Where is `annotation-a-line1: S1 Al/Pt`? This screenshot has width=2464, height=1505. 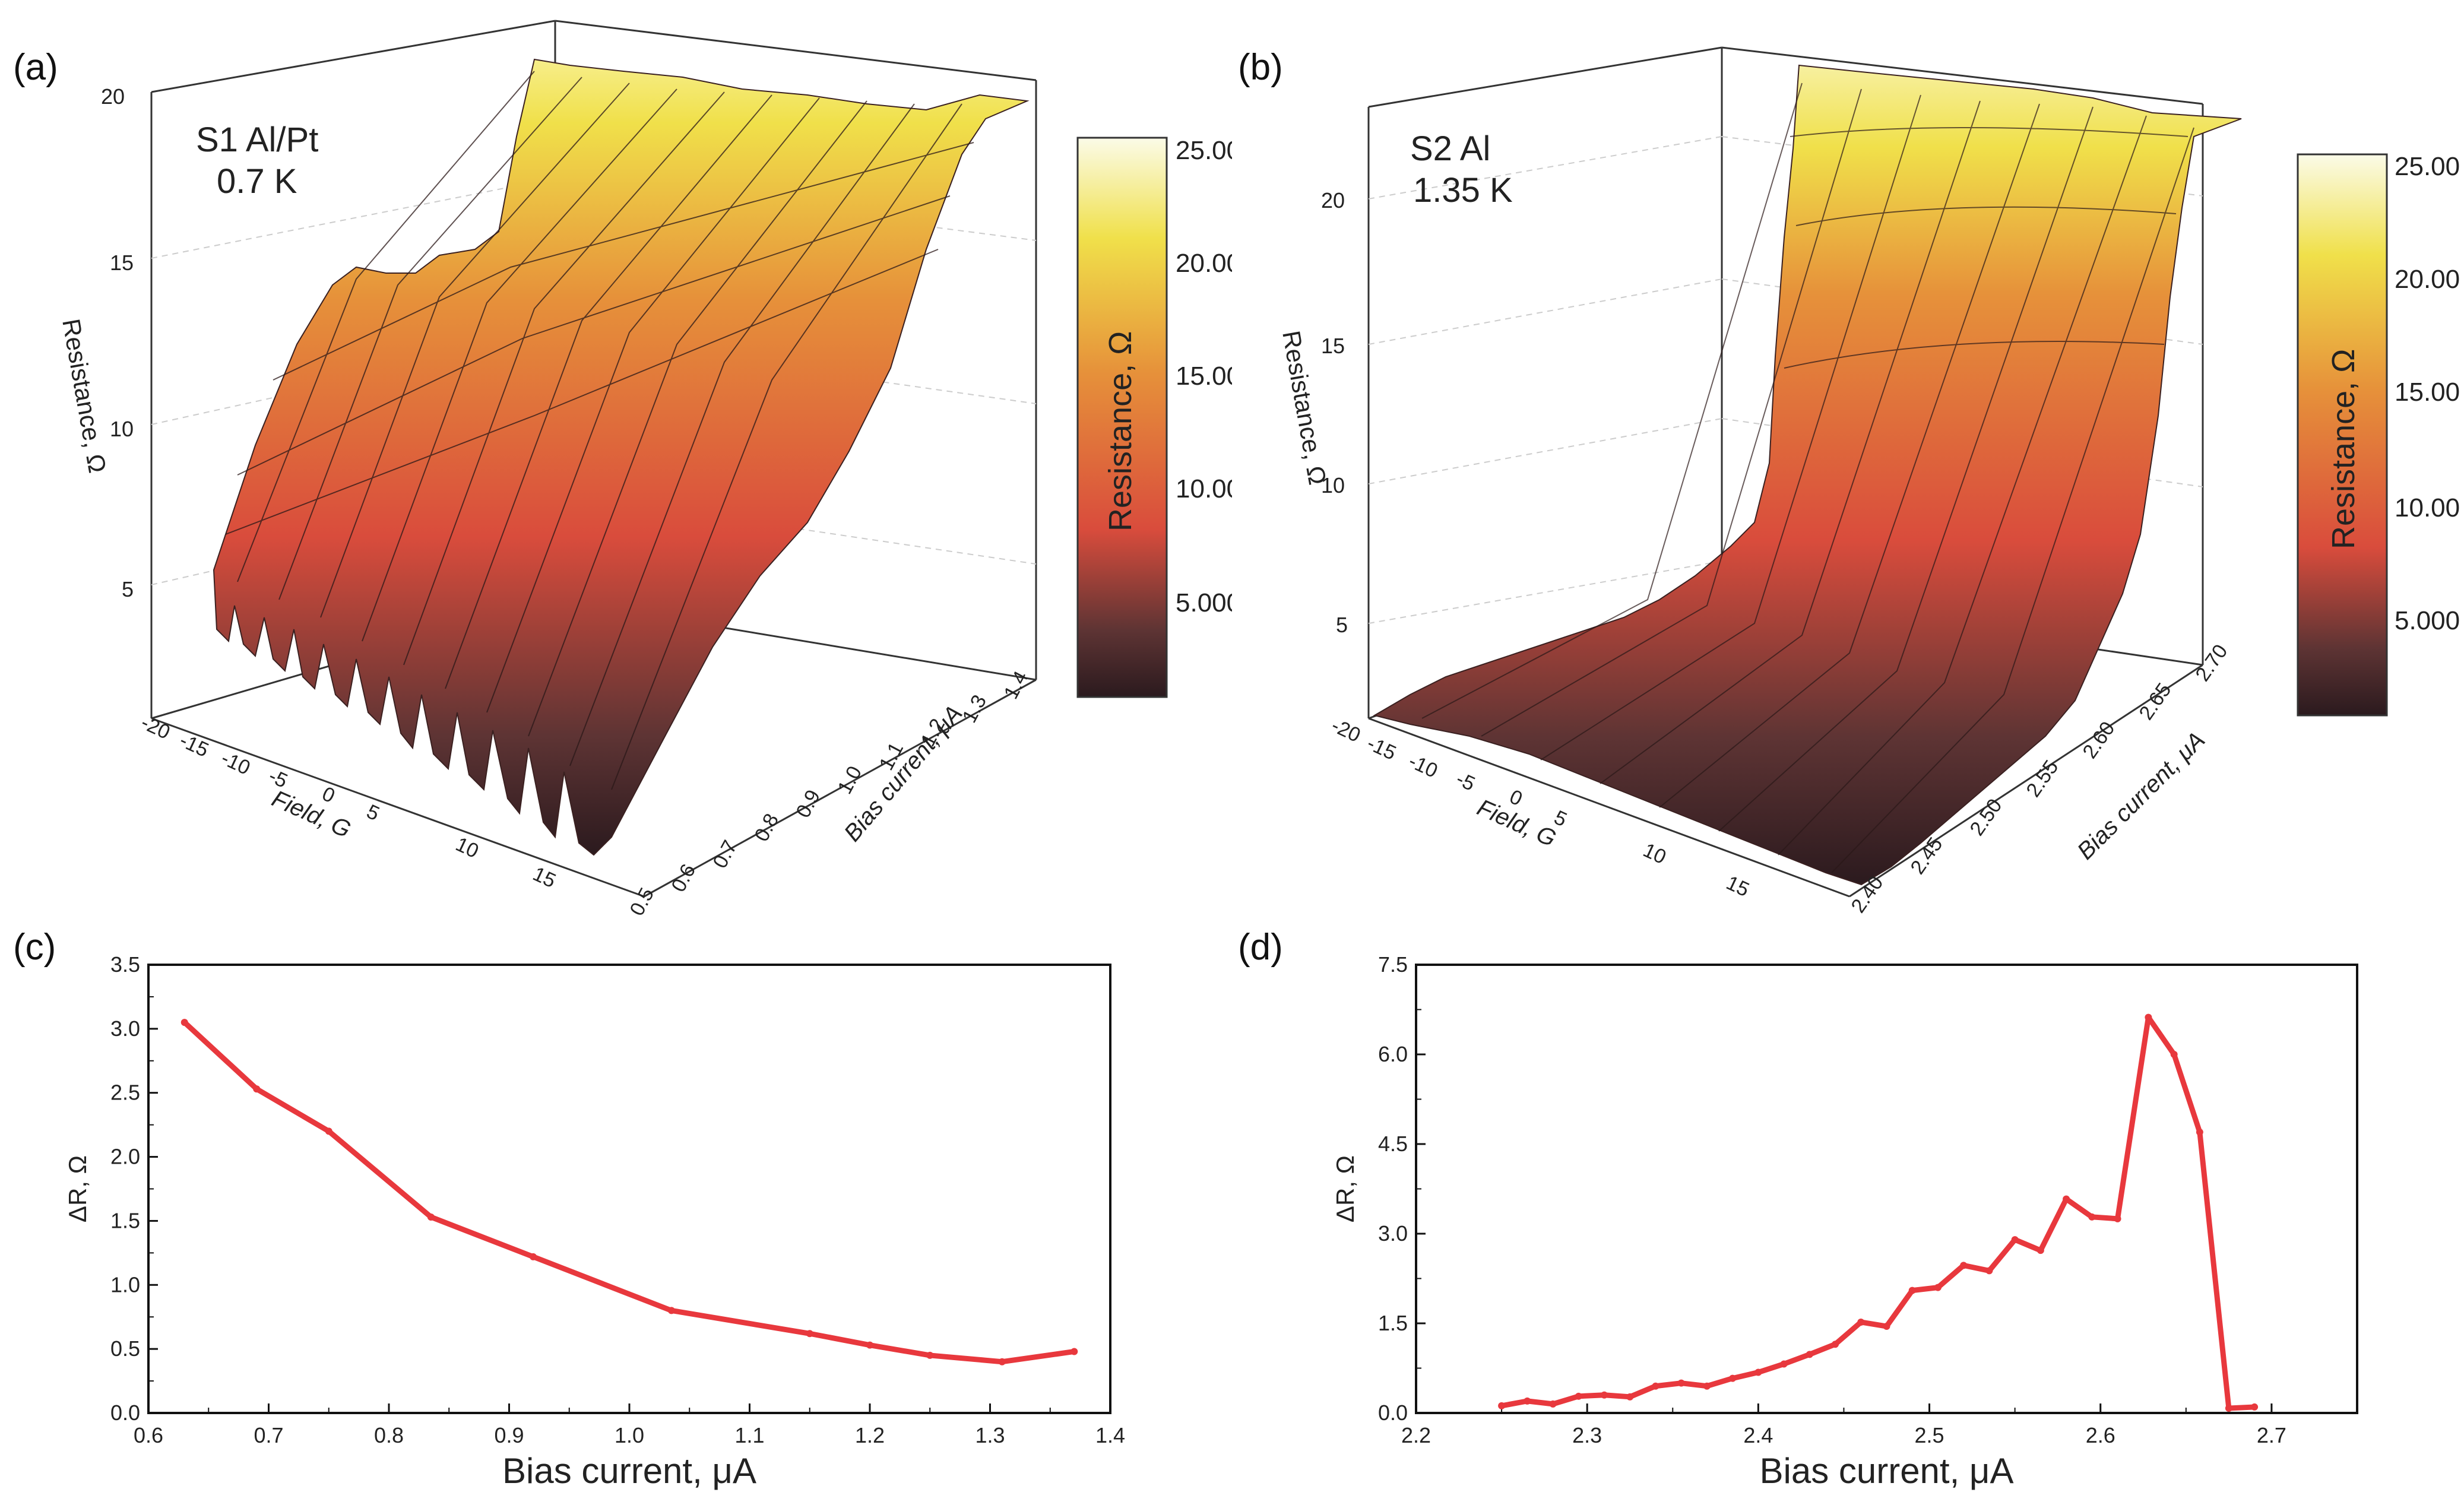
annotation-a-line1: S1 Al/Pt is located at coordinates (257, 140).